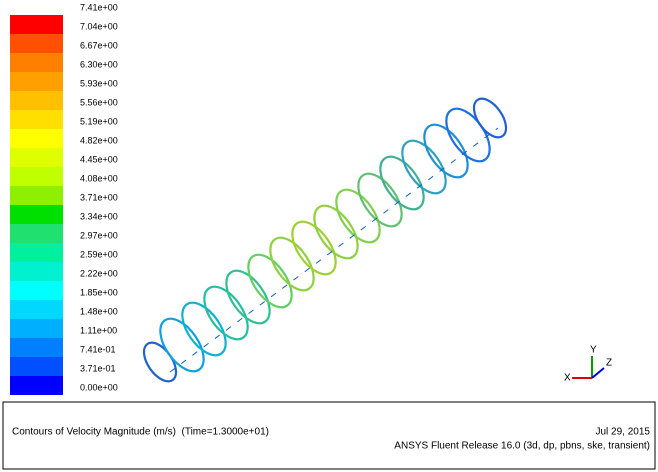 The width and height of the screenshot is (658, 472). What do you see at coordinates (98, 330) in the screenshot?
I see `colorbar-label: 1.11e+00` at bounding box center [98, 330].